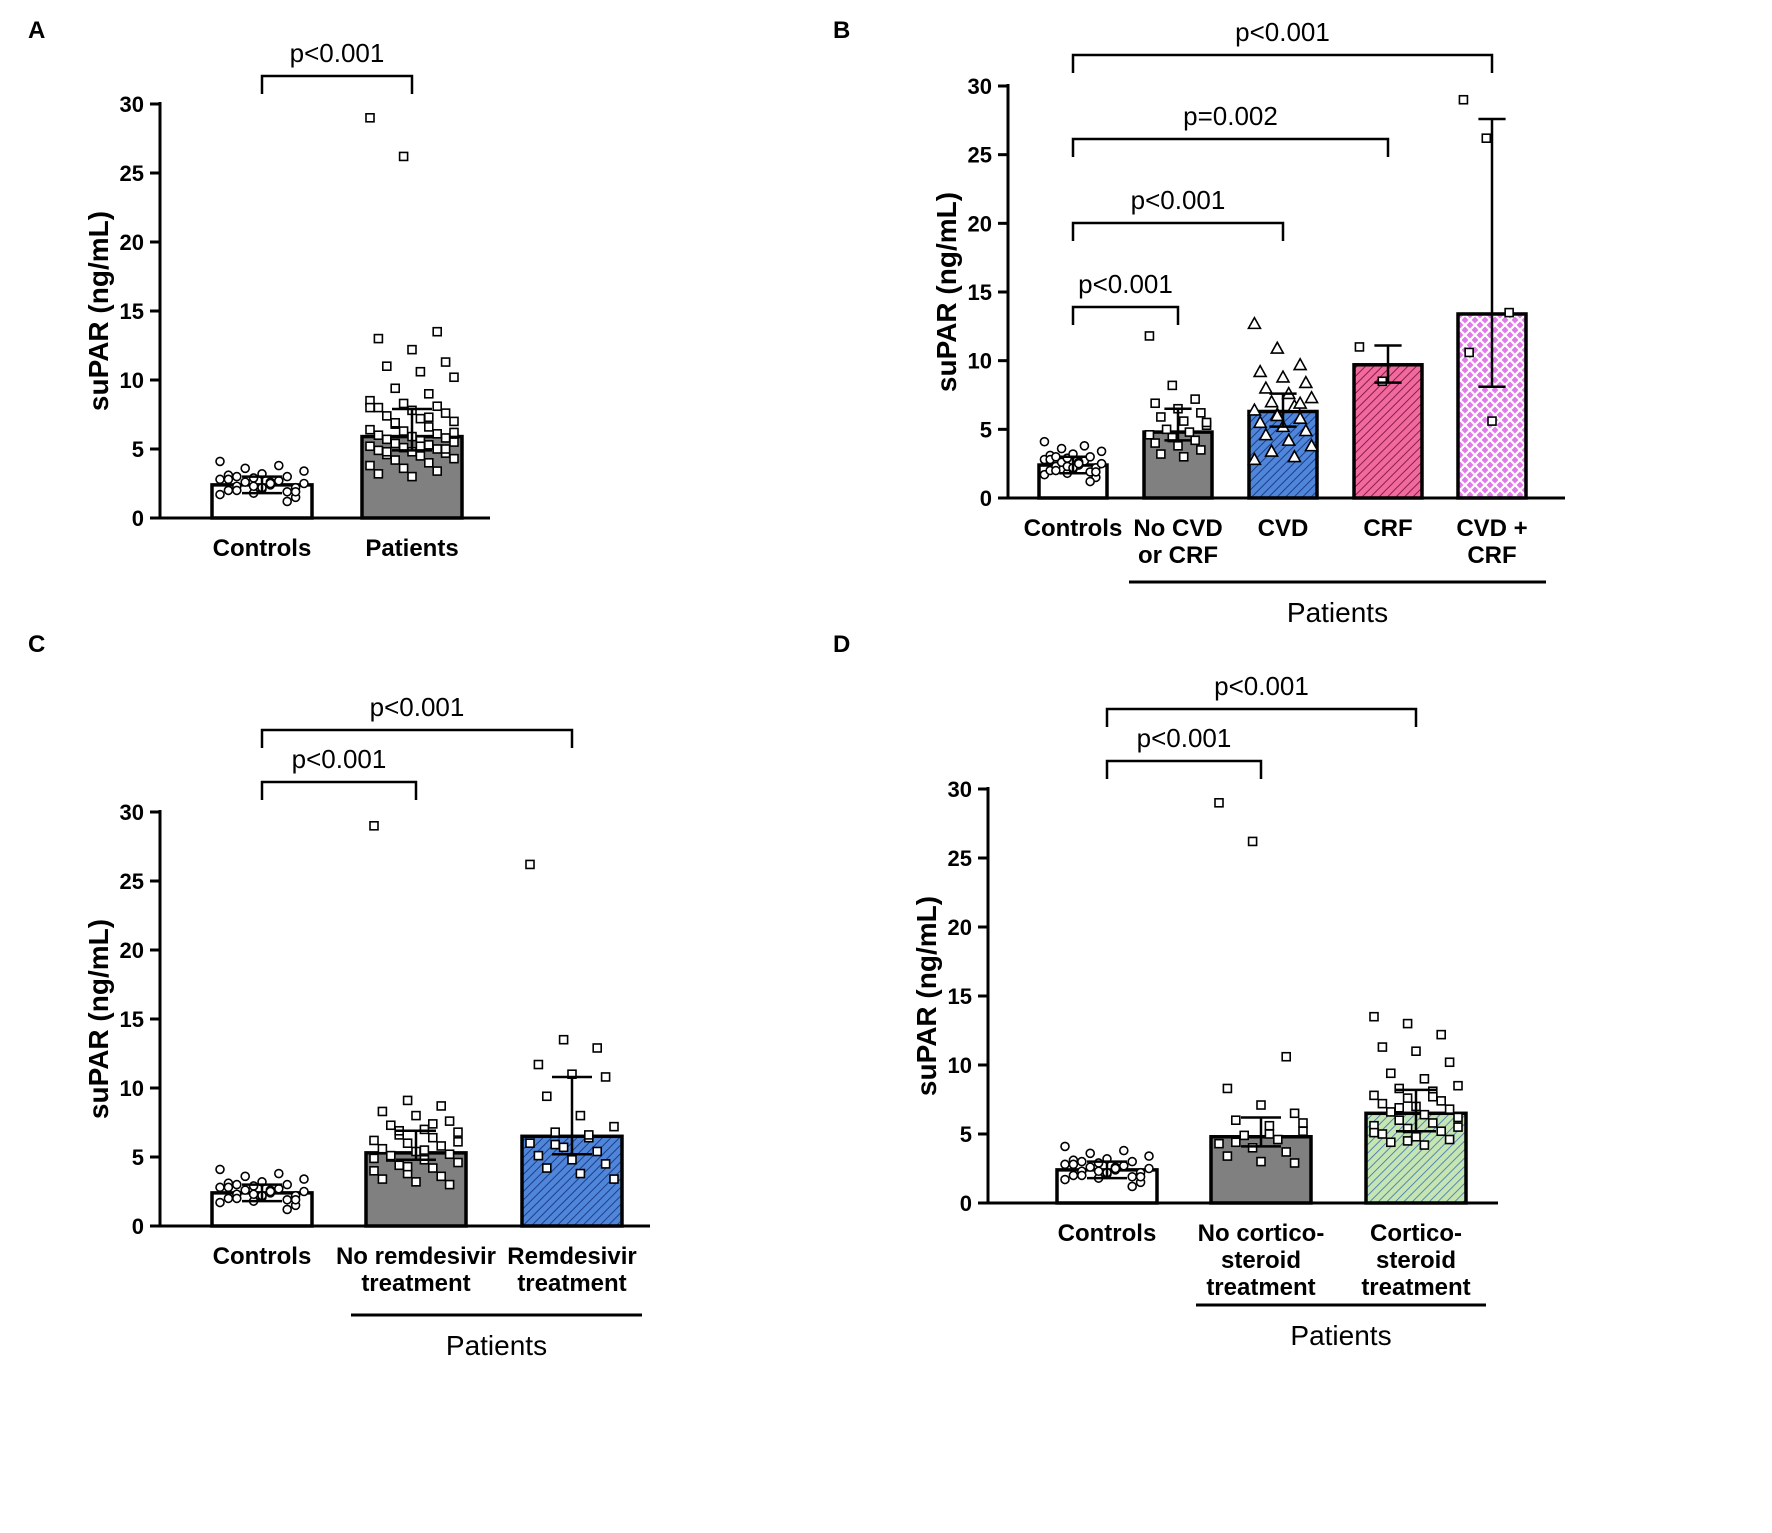 This screenshot has height=1533, width=1772. I want to click on comparison-bracket: p=0.002, so click(1230, 129).